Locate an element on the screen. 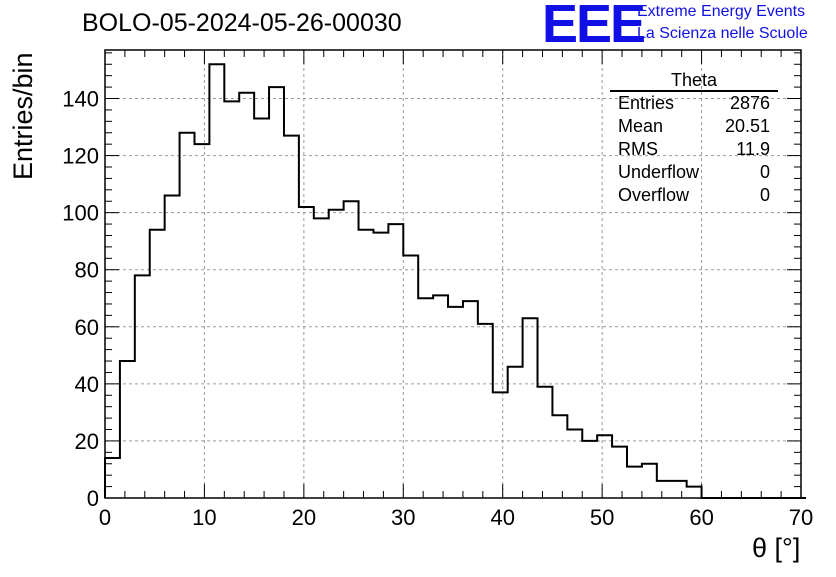 Image resolution: width=836 pixels, height=577 pixels. x-axis-label: θ [°] is located at coordinates (776, 548).